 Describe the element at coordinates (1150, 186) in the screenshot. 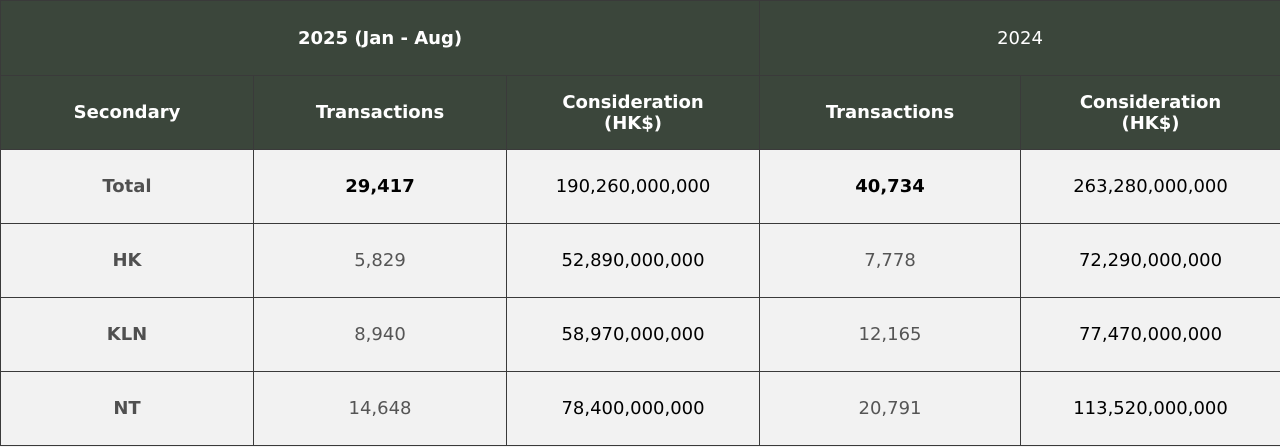

I see `table-cell: 263,280,000,000` at that location.